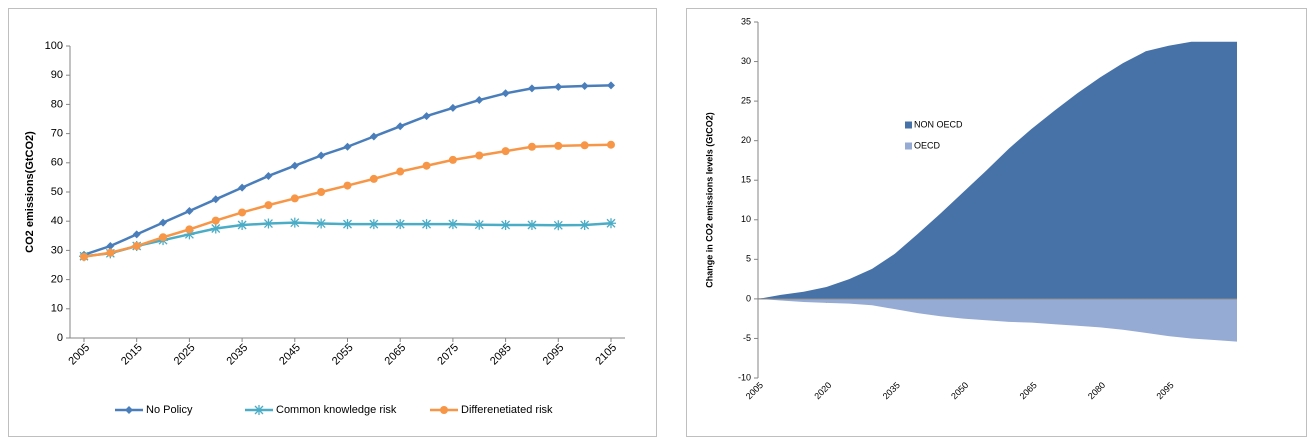  I want to click on y-axis-label: Change in CO2 emissions levels (GtCO2), so click(709, 200).